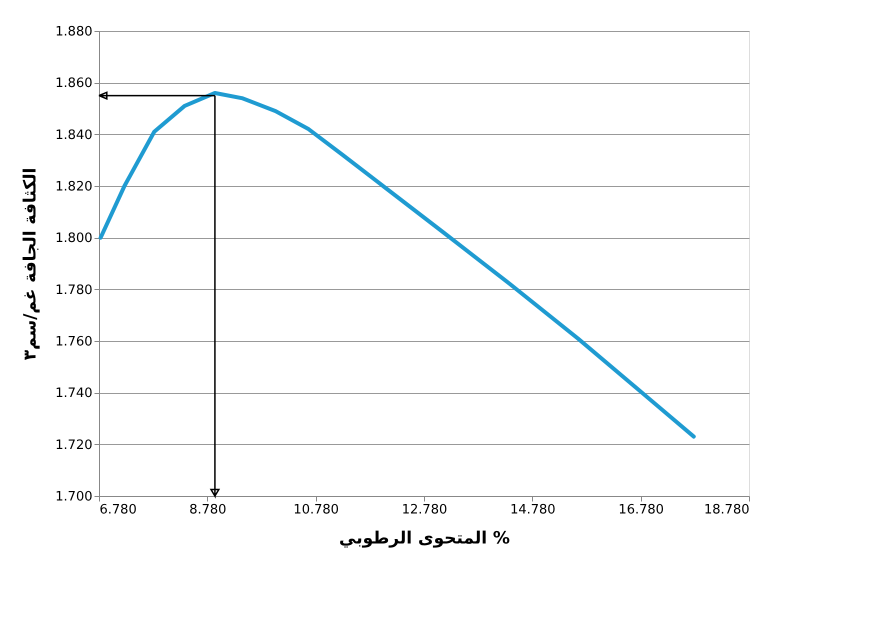 This screenshot has width=874, height=630. What do you see at coordinates (424, 538) in the screenshot?
I see `x-axis-title: المتحوى الرطوبي %` at bounding box center [424, 538].